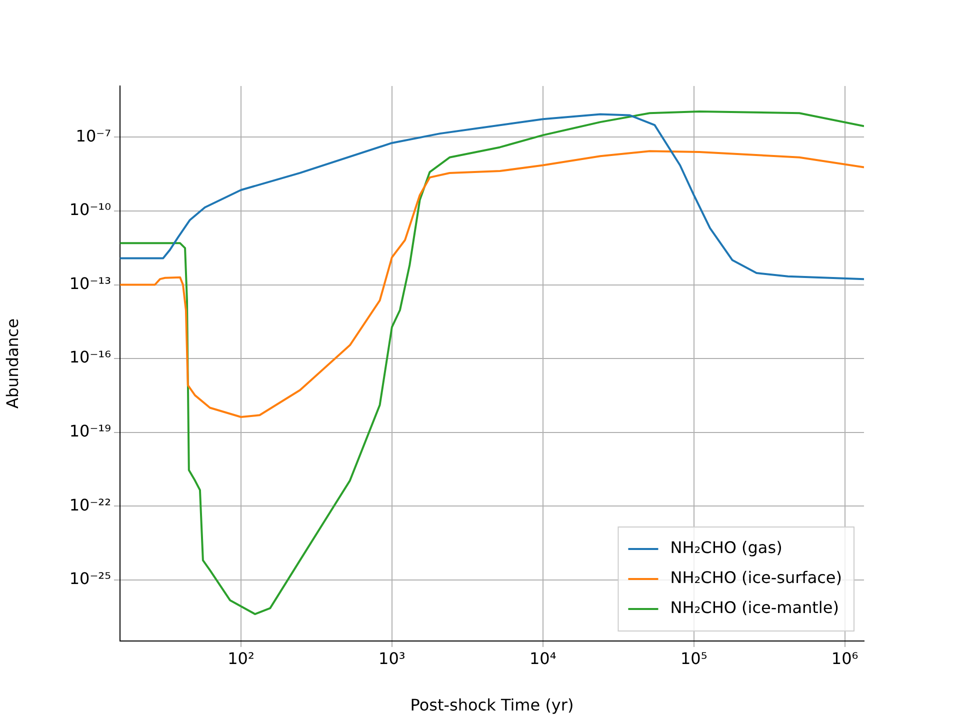 This screenshot has height=720, width=960. What do you see at coordinates (90, 504) in the screenshot?
I see `y-tick-label: 10⁻²²` at bounding box center [90, 504].